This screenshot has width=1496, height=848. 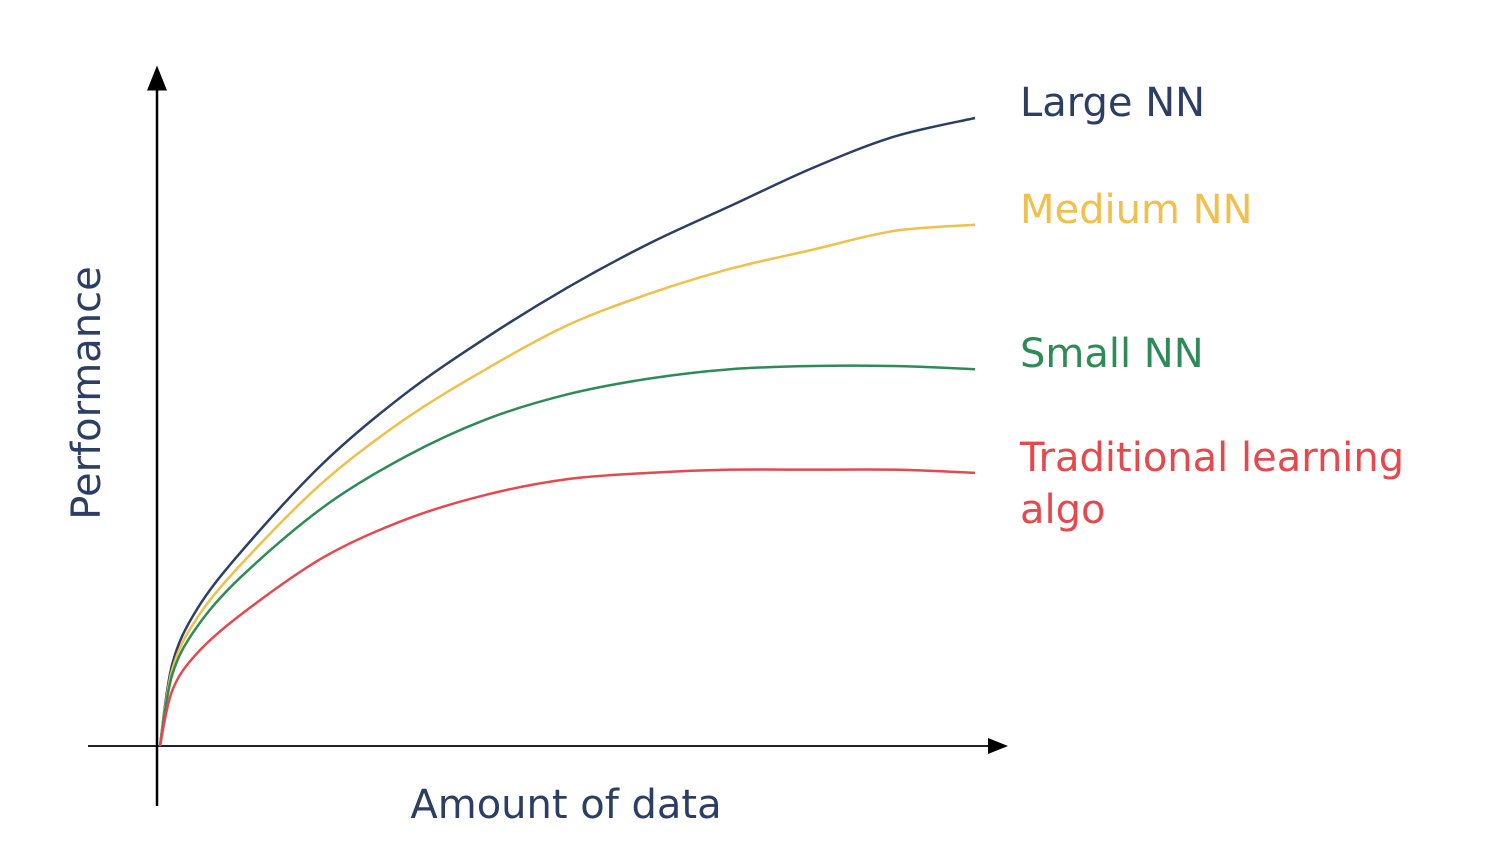 I want to click on series-label-large-nn: Large NN, so click(x=1112, y=103).